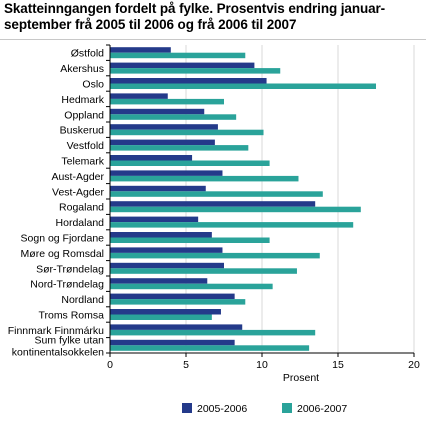 This screenshot has height=428, width=426. I want to click on category-label: Møre og Romsdal, so click(62, 254).